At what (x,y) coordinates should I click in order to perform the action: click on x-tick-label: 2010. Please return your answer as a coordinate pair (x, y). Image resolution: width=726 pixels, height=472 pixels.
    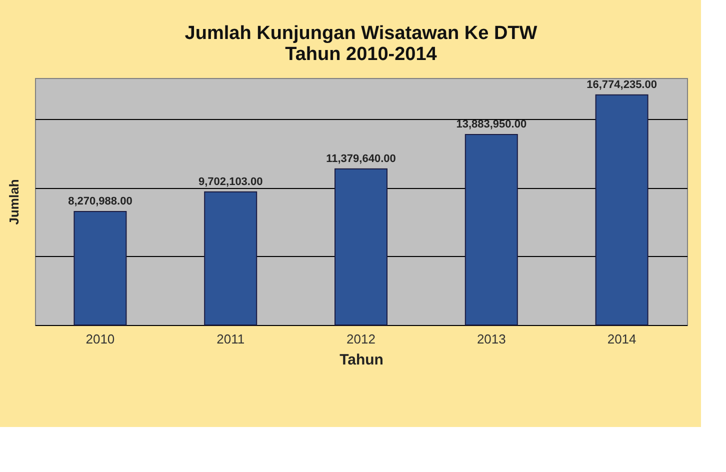
    Looking at the image, I should click on (100, 339).